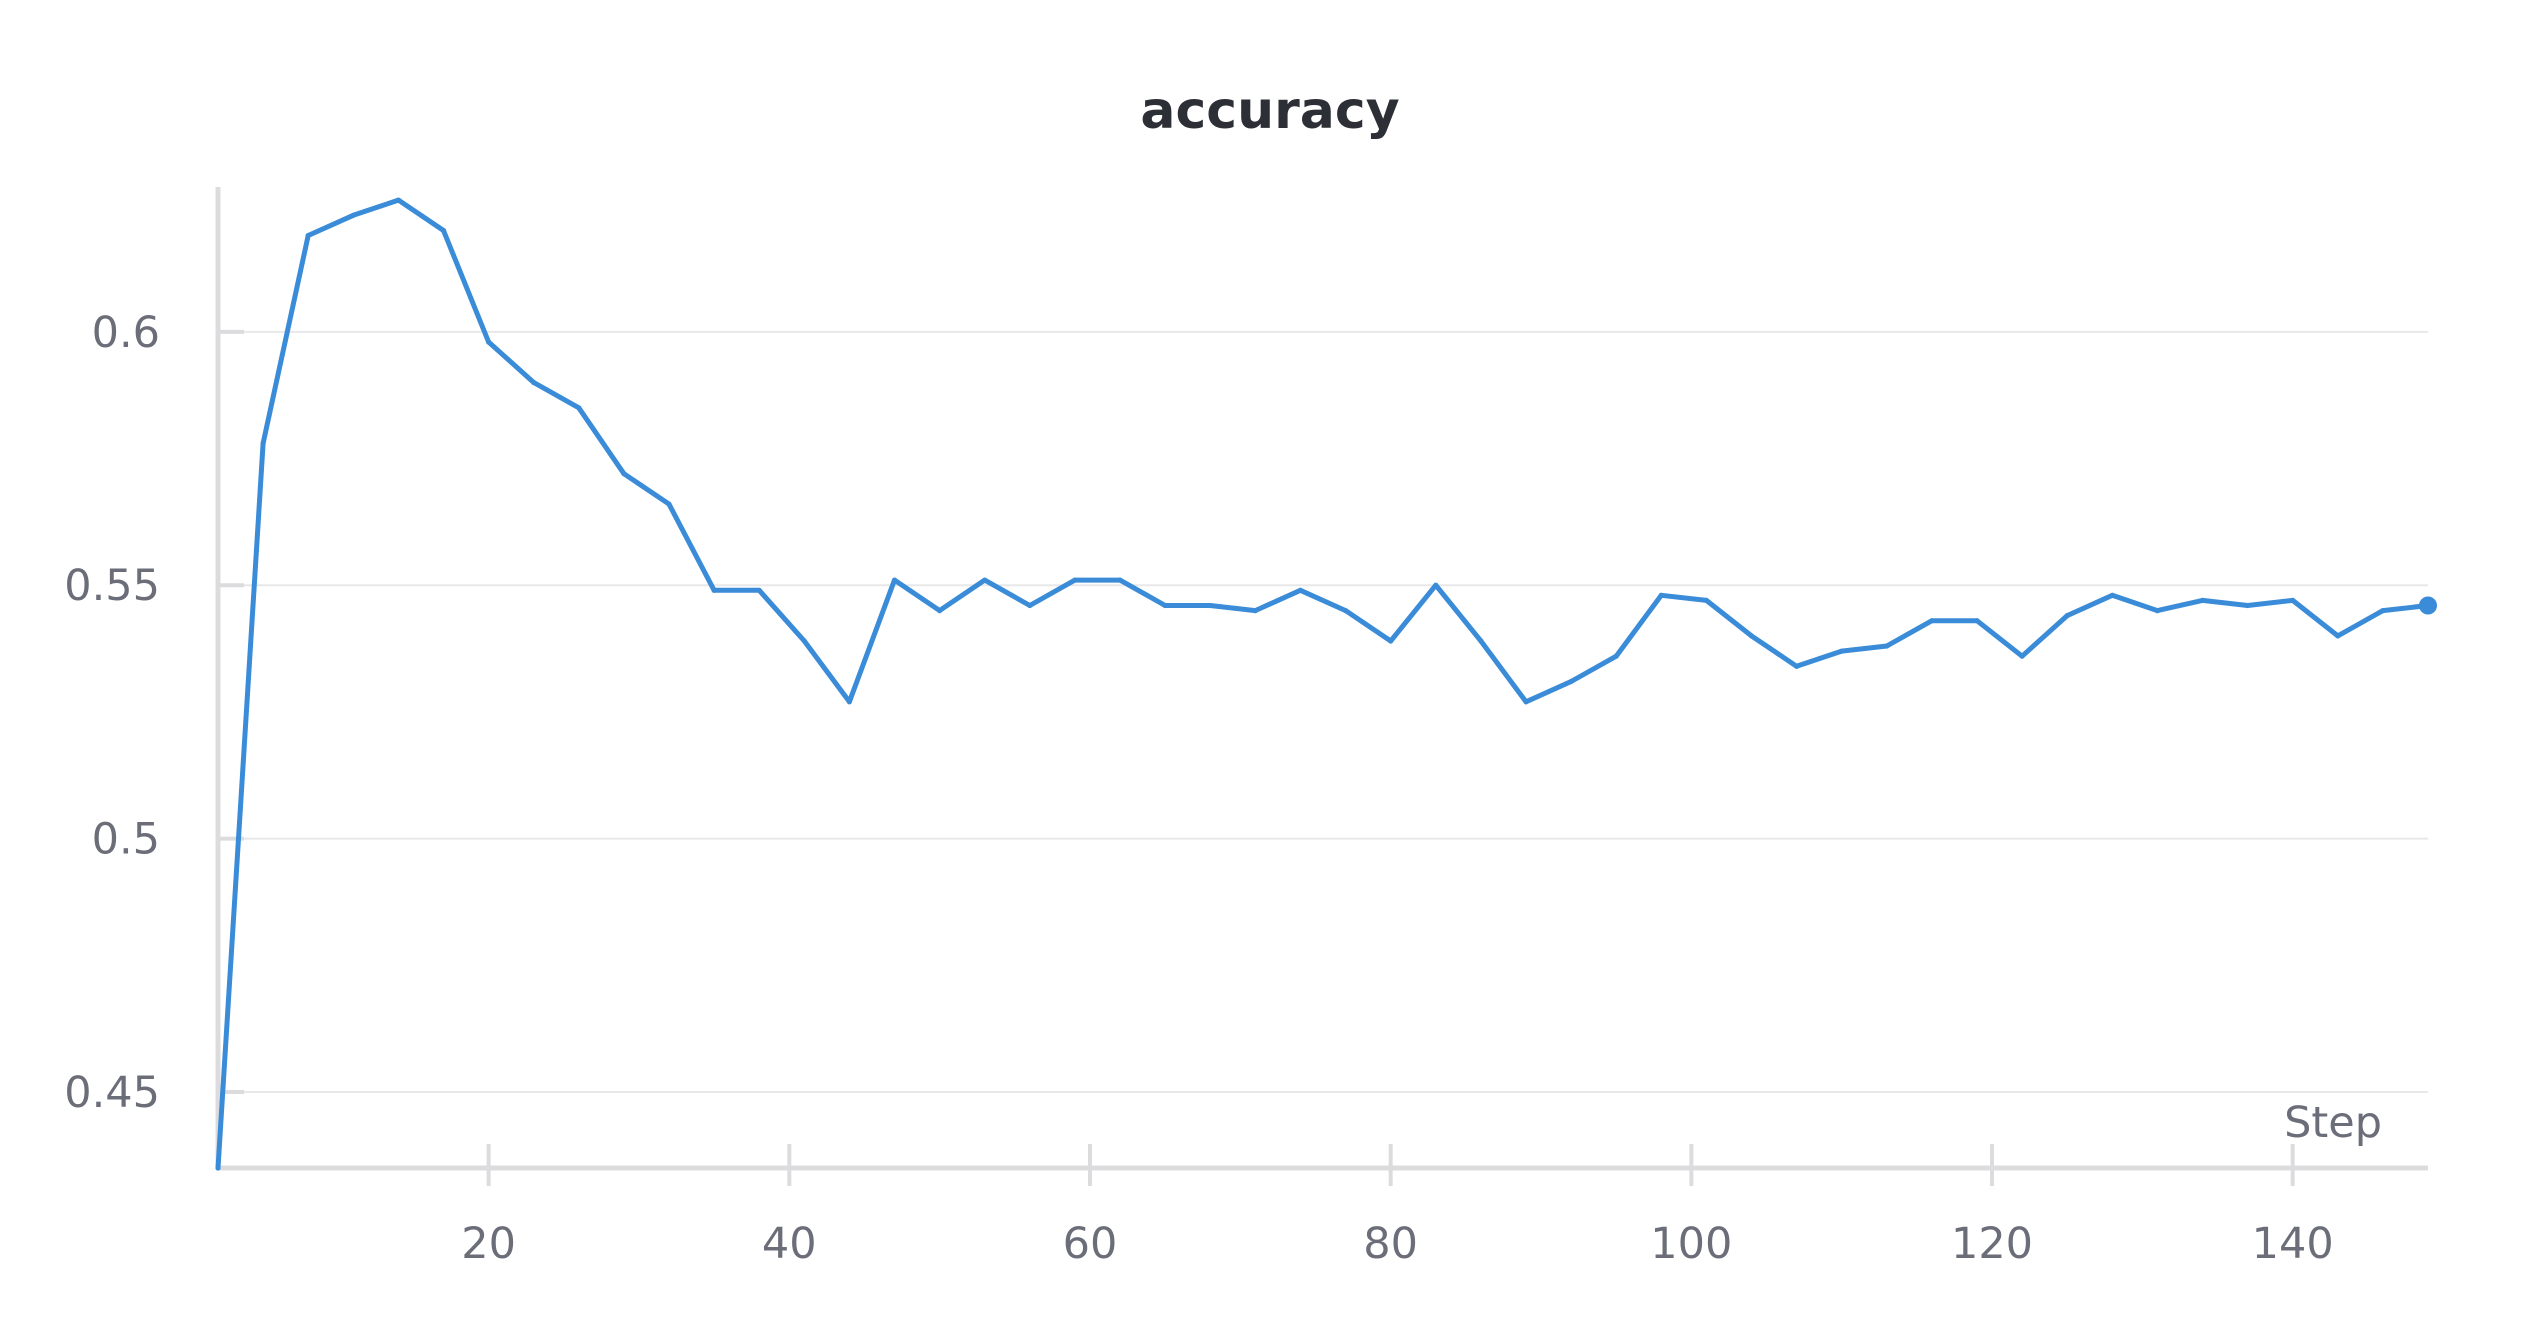 Image resolution: width=2528 pixels, height=1328 pixels. Describe the element at coordinates (126, 840) in the screenshot. I see `y-tick-label: 0.5` at that location.